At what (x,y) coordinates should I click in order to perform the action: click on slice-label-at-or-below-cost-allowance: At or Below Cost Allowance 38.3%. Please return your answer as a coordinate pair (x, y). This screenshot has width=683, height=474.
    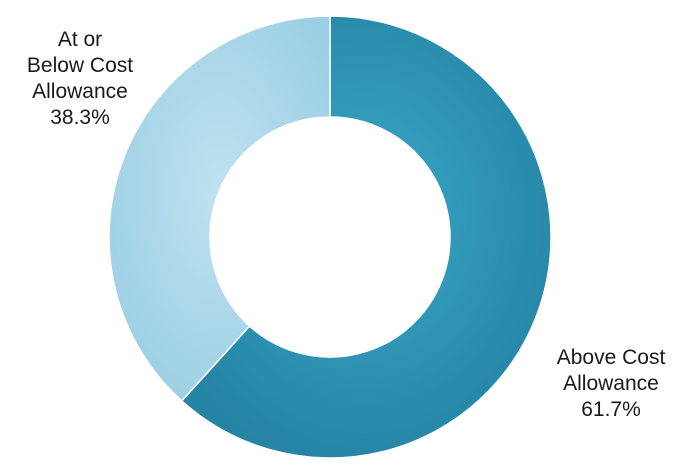
    Looking at the image, I should click on (80, 78).